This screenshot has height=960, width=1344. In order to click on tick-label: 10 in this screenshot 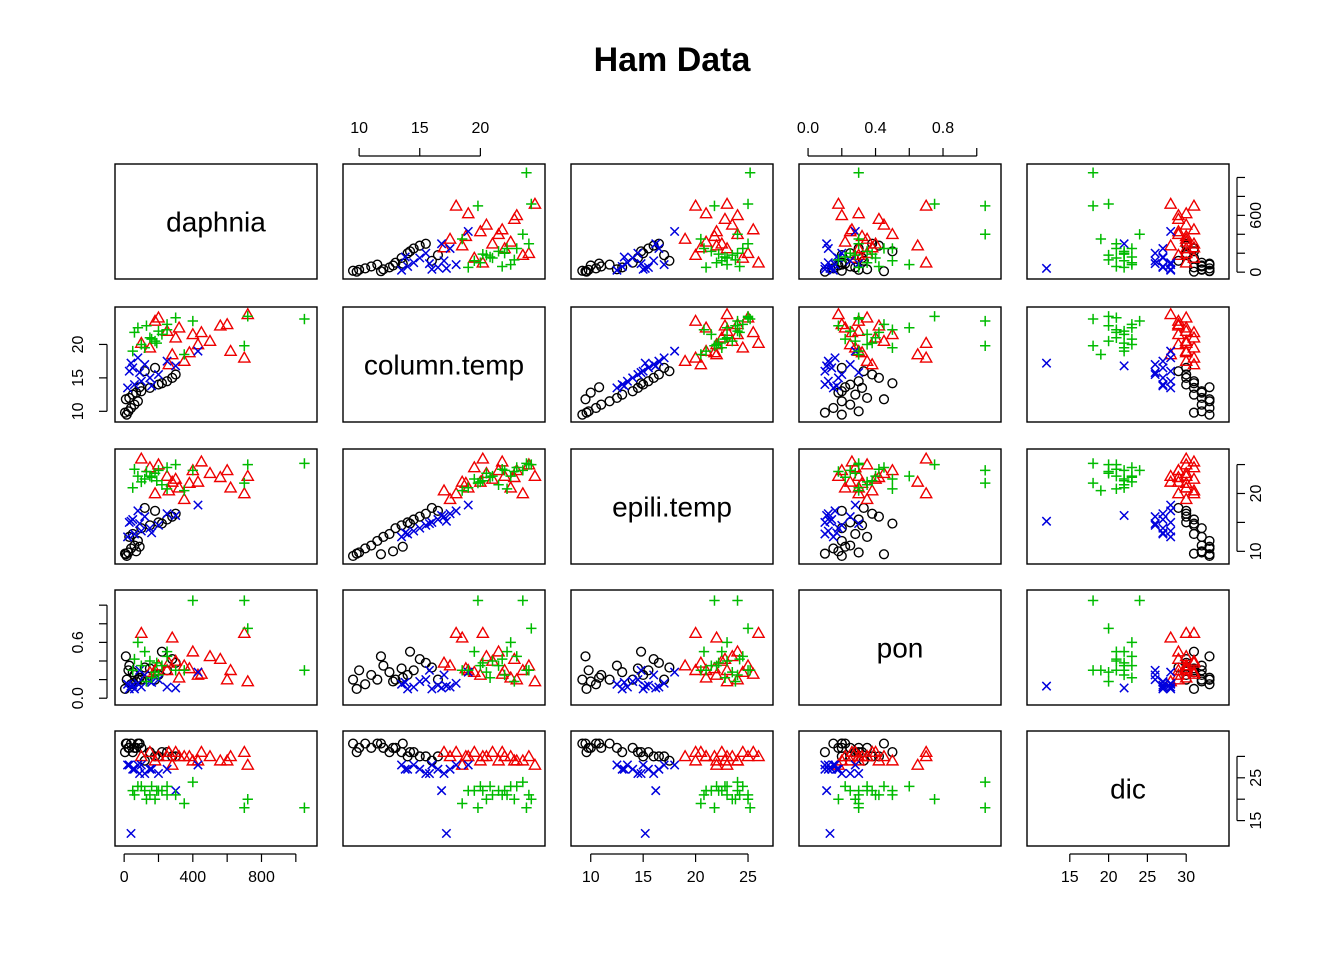, I will do `click(1256, 551)`.